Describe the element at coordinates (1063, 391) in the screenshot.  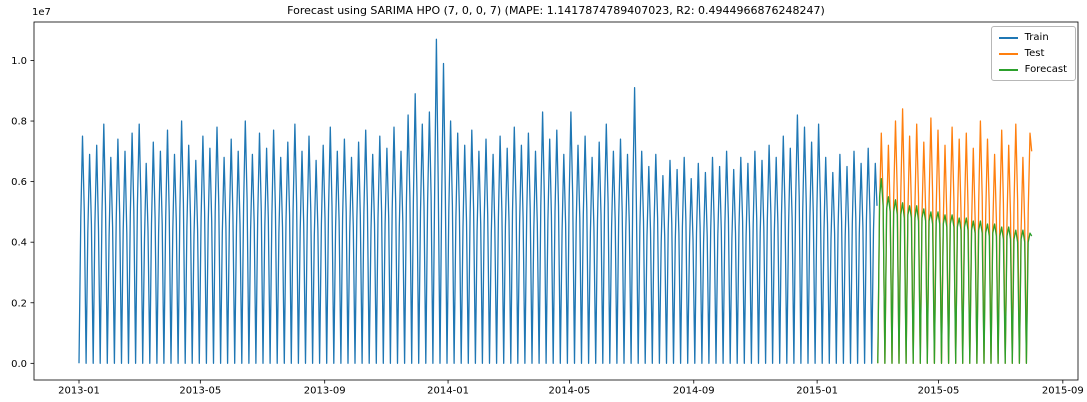
I see `x-tick-label: 2015-09` at that location.